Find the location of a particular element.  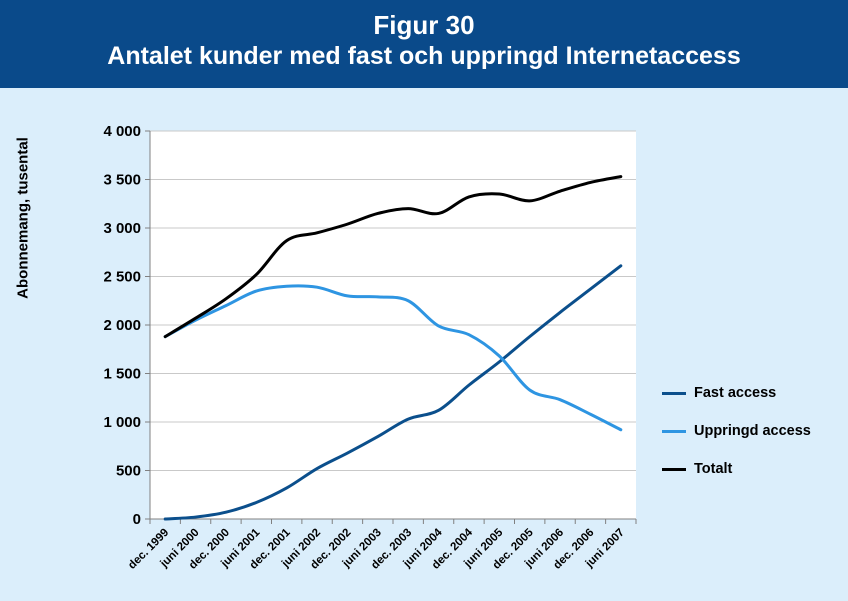

legend-item-fast-access: Fast access is located at coordinates (752, 393).